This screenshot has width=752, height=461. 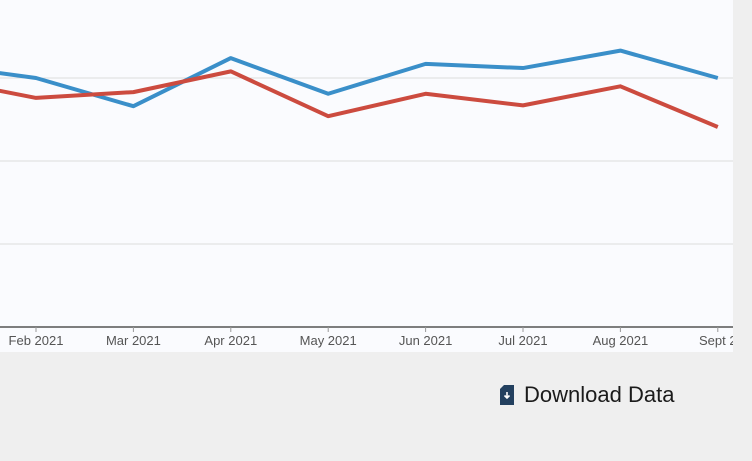 I want to click on x-tick-label: Jun 2021, so click(x=426, y=340).